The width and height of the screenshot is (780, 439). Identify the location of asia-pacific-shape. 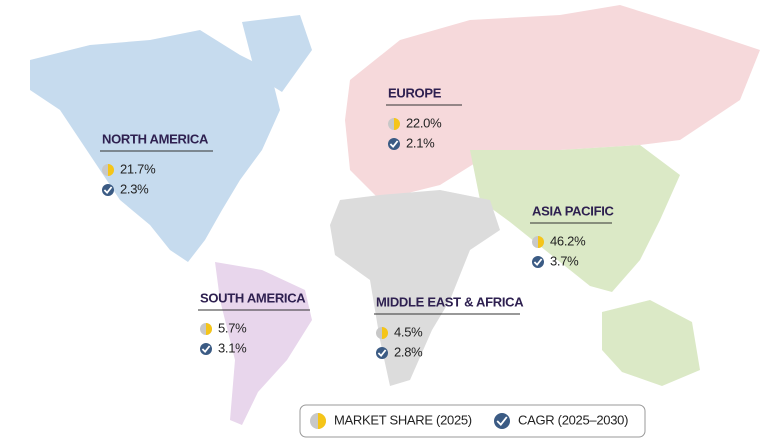
(575, 218).